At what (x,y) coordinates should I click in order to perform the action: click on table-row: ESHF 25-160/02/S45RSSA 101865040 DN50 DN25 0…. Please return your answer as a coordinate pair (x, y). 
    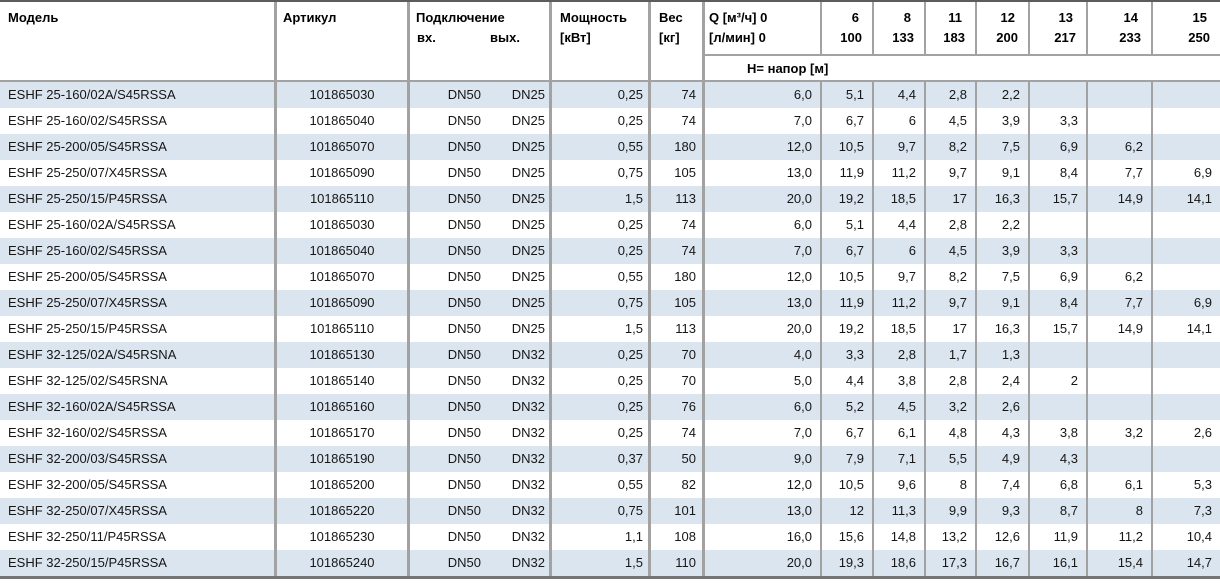
    Looking at the image, I should click on (610, 251).